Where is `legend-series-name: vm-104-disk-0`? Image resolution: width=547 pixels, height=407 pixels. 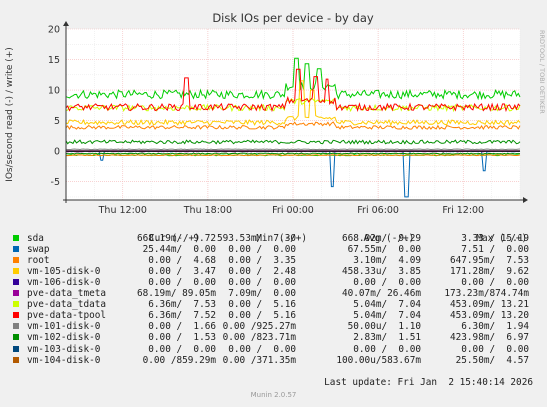 legend-series-name: vm-104-disk-0 is located at coordinates (64, 360).